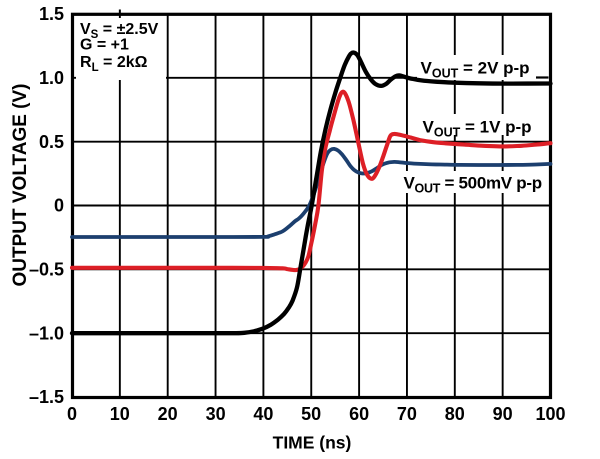  I want to click on svg-text: –0.5, so click(46, 270).